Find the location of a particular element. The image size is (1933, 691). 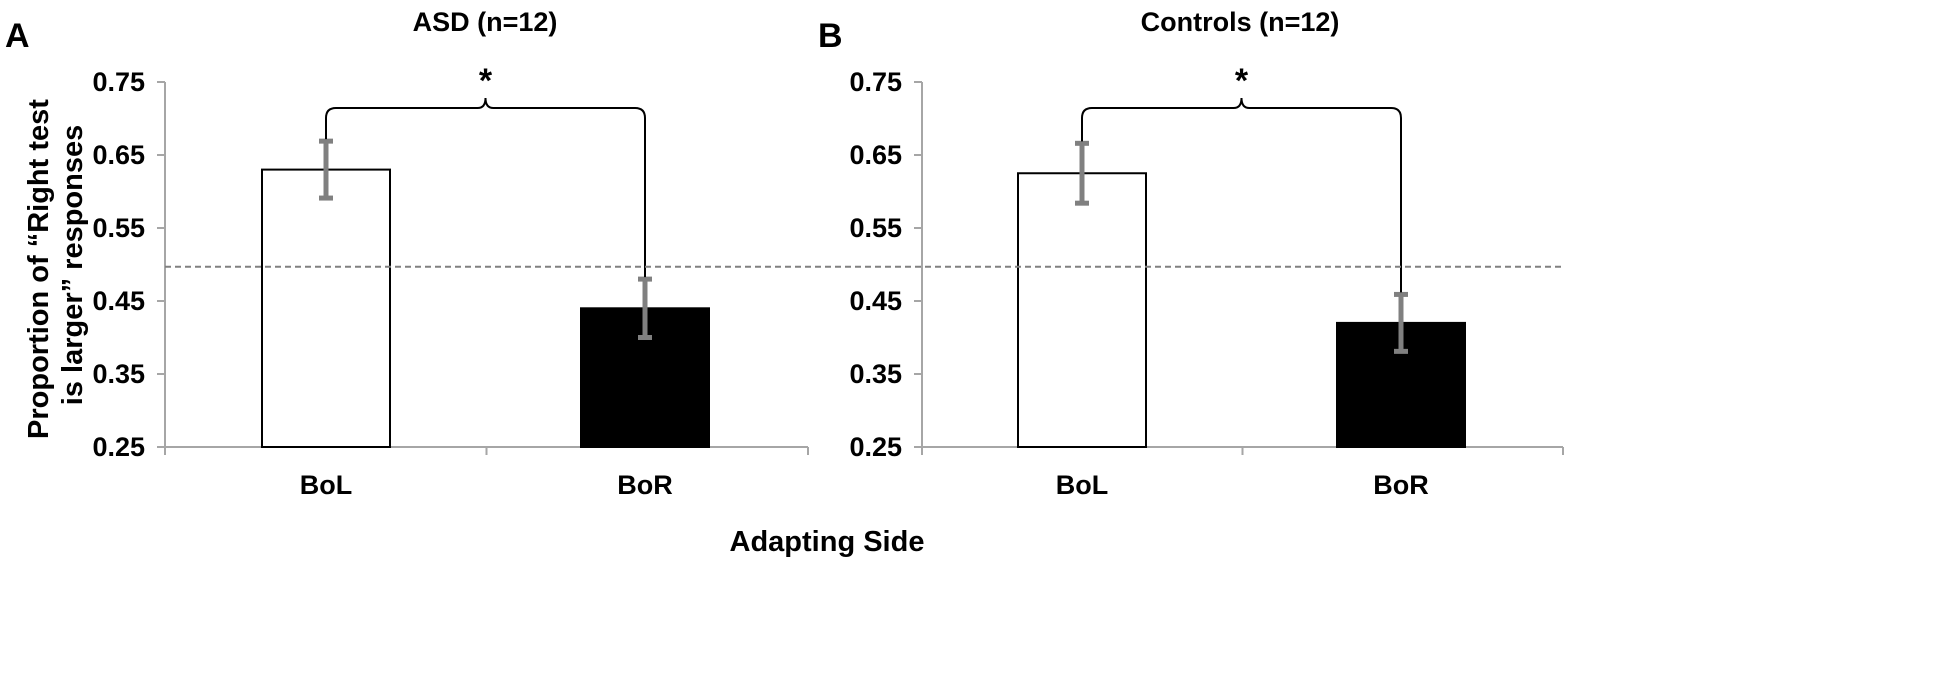

panel-letter: A is located at coordinates (17, 36).